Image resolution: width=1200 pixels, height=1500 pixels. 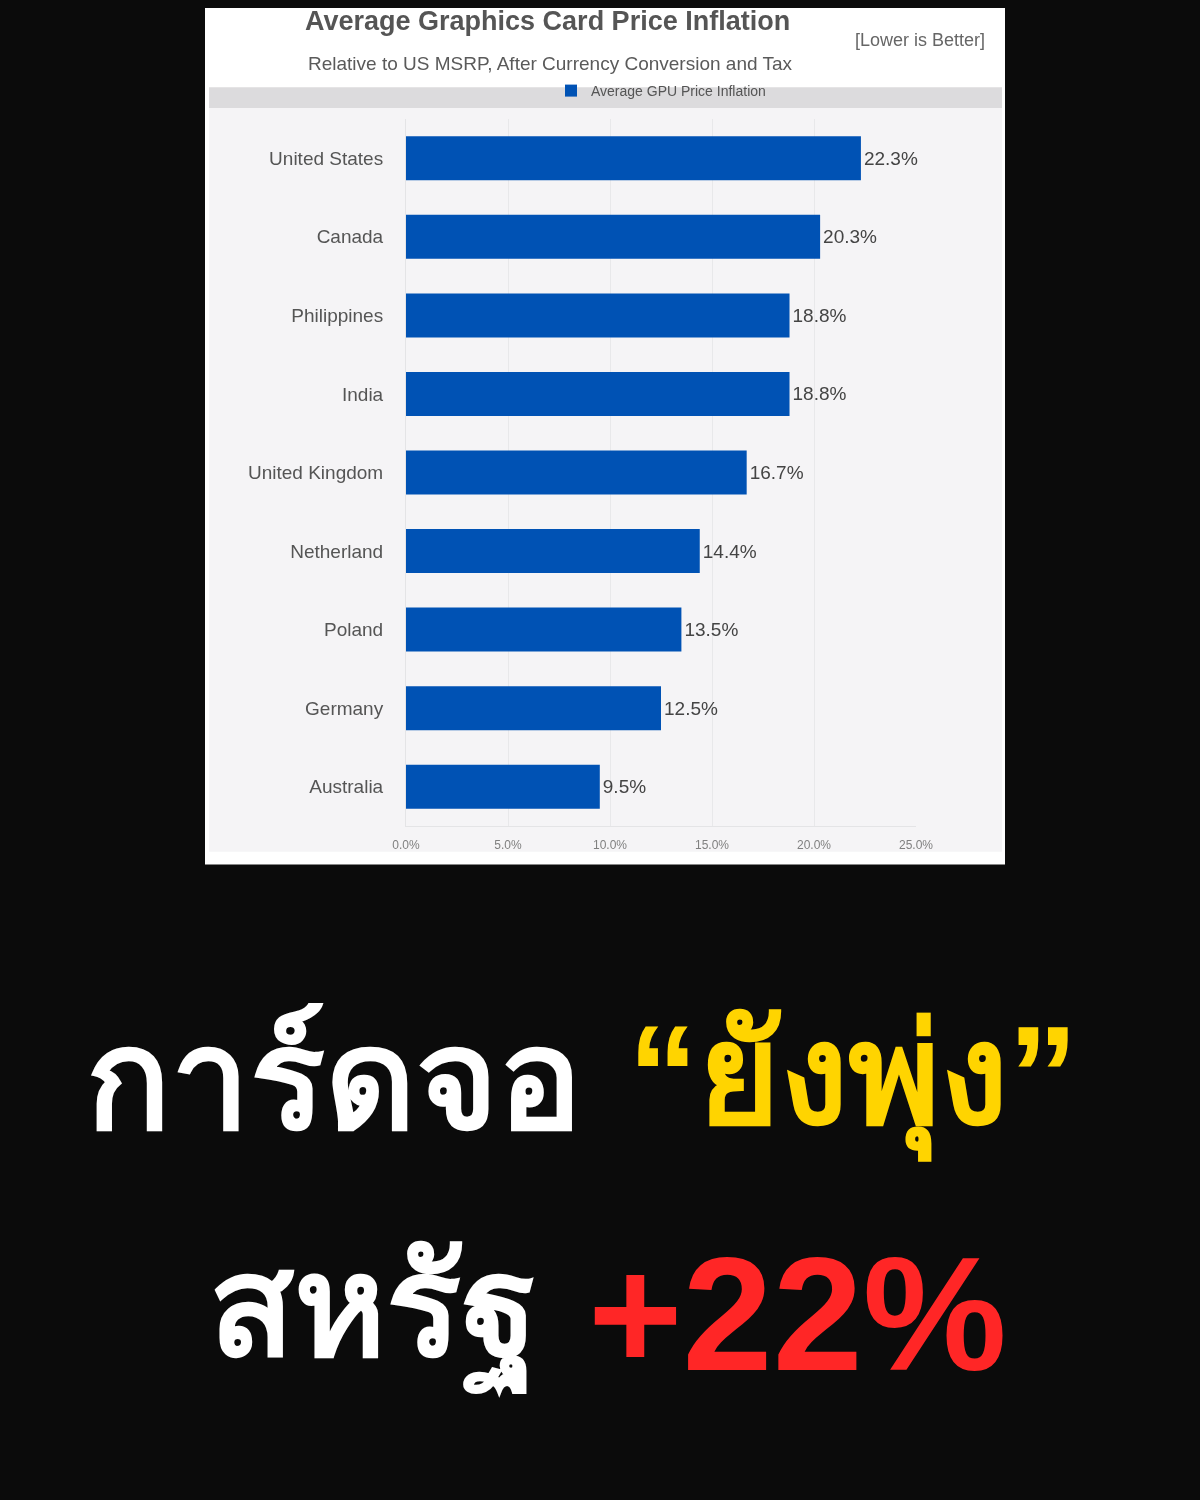 What do you see at coordinates (712, 845) in the screenshot?
I see `x-tick-label: 15.0%` at bounding box center [712, 845].